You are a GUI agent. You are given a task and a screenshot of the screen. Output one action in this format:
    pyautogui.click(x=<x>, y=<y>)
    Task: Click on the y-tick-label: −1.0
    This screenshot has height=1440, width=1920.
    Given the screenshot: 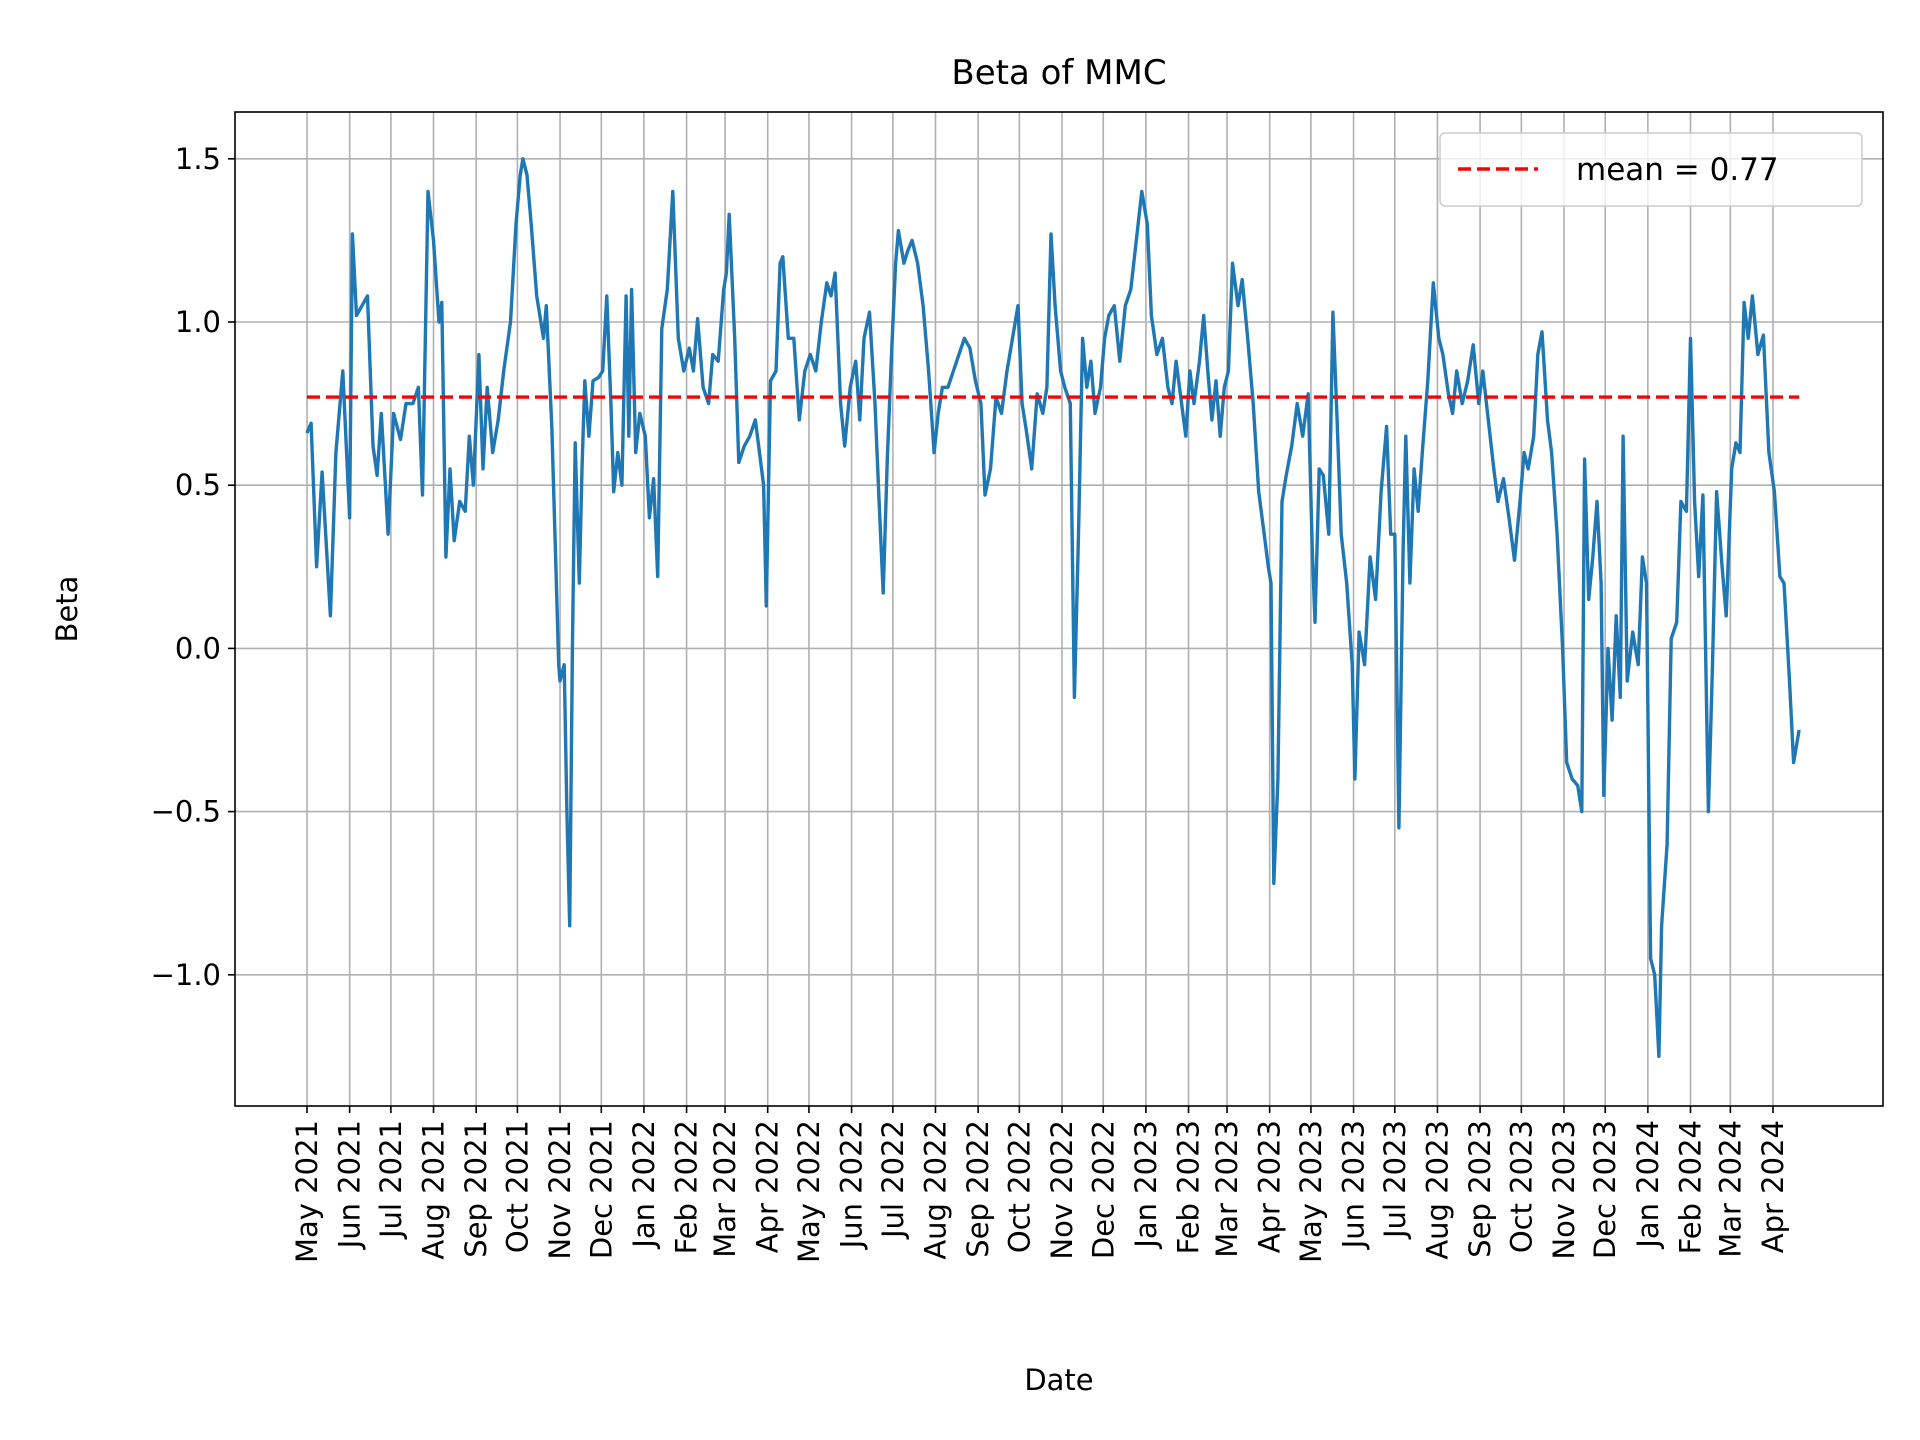 What is the action you would take?
    pyautogui.click(x=186, y=975)
    